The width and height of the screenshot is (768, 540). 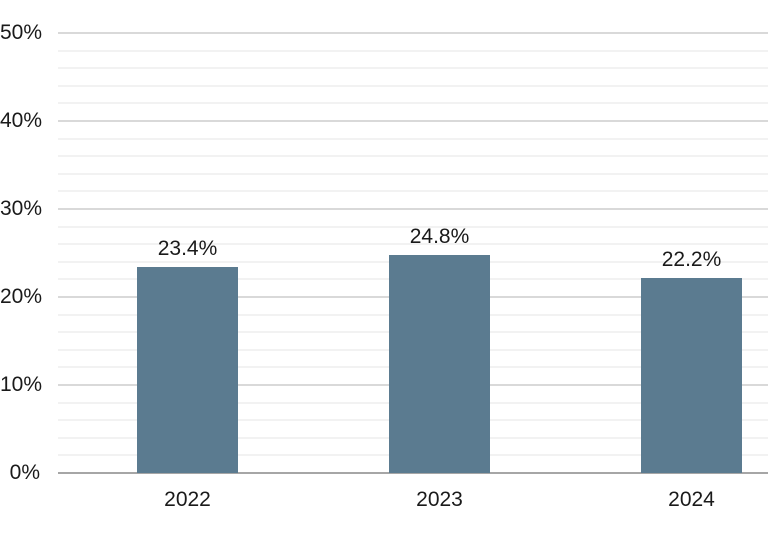 What do you see at coordinates (187, 499) in the screenshot?
I see `x-tick-label: 2022` at bounding box center [187, 499].